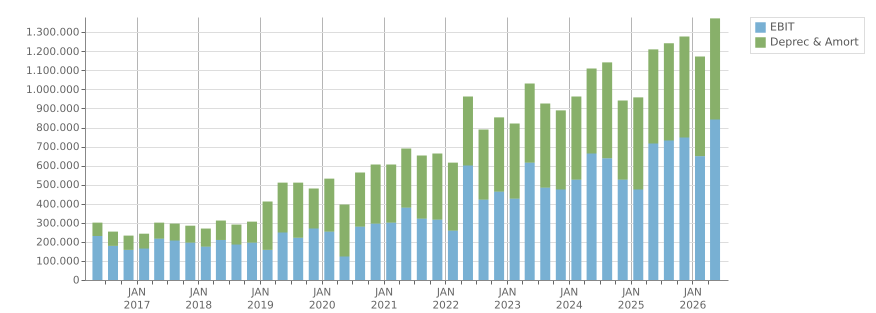 This screenshot has width=876, height=313. I want to click on y-tick-label: 100.000, so click(58, 261).